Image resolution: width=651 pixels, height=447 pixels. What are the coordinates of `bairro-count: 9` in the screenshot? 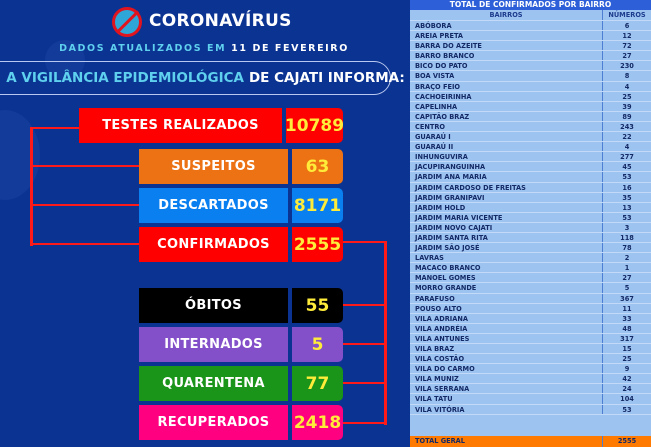 It's located at (627, 369).